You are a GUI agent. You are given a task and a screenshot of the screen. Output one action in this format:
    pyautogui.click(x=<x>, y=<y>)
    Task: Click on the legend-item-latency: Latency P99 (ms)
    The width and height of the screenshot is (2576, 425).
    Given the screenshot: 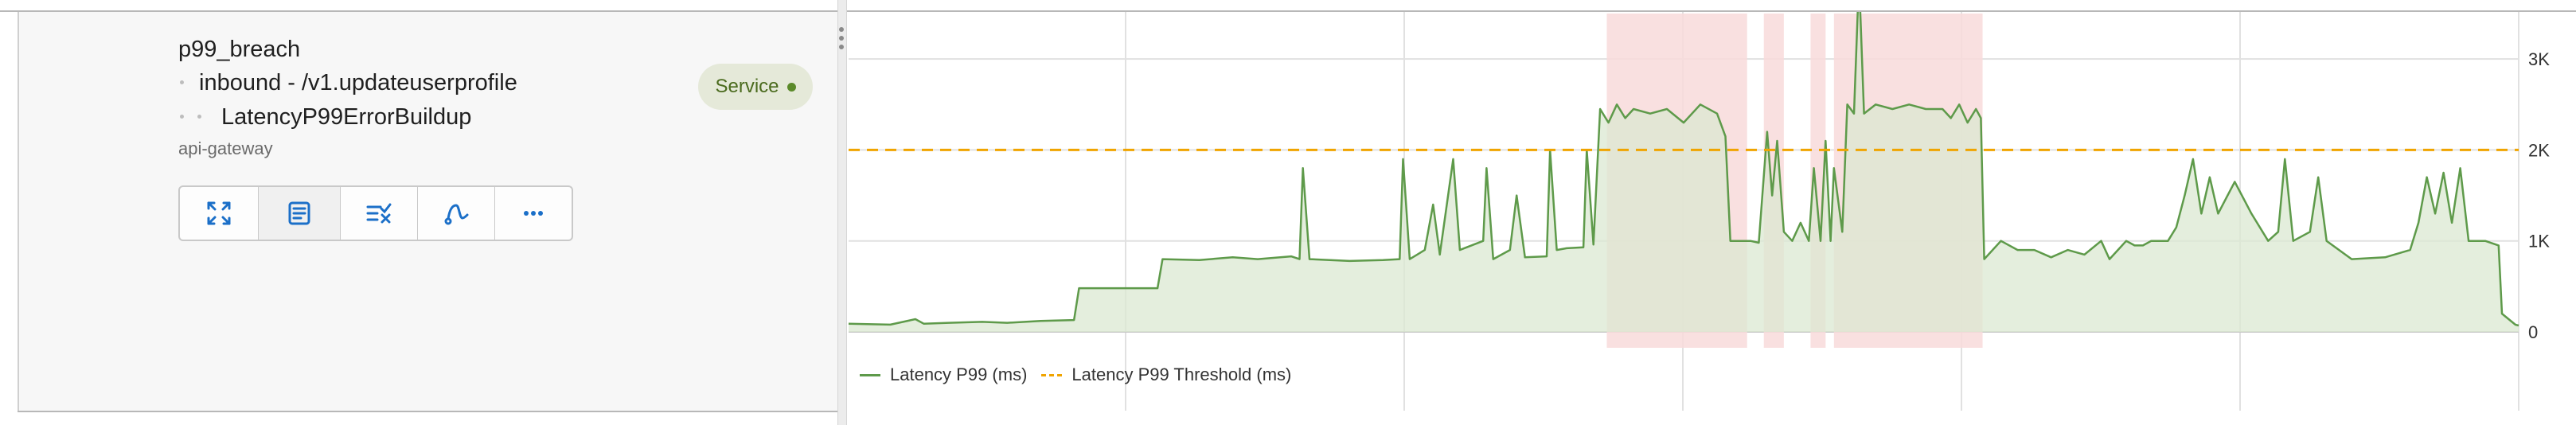 What is the action you would take?
    pyautogui.click(x=943, y=375)
    